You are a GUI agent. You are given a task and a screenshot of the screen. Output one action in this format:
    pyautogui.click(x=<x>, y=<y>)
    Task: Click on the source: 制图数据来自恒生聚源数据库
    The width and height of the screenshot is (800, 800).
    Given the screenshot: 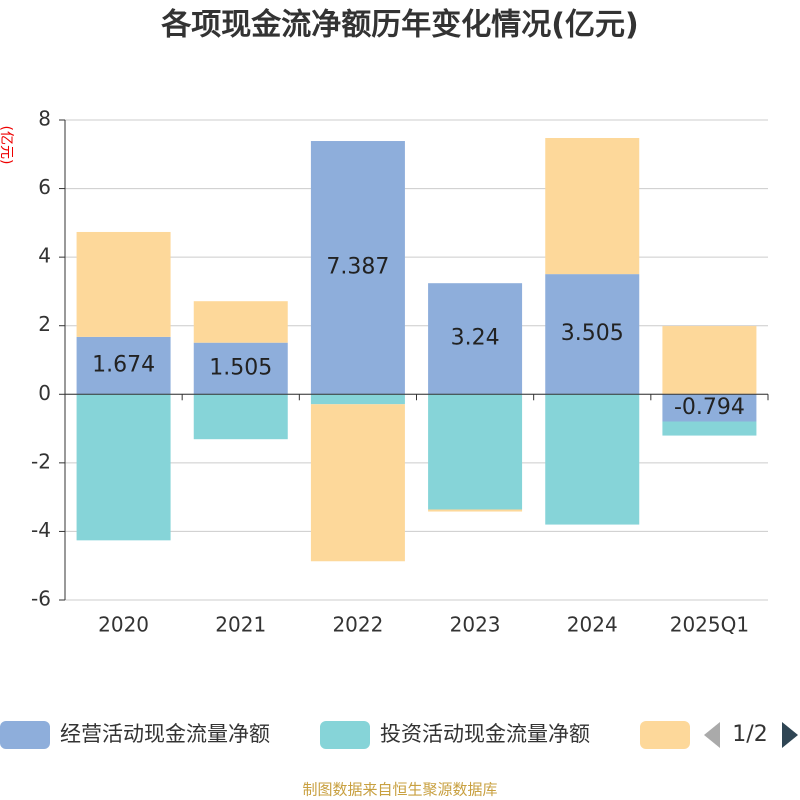 What is the action you would take?
    pyautogui.click(x=399, y=790)
    